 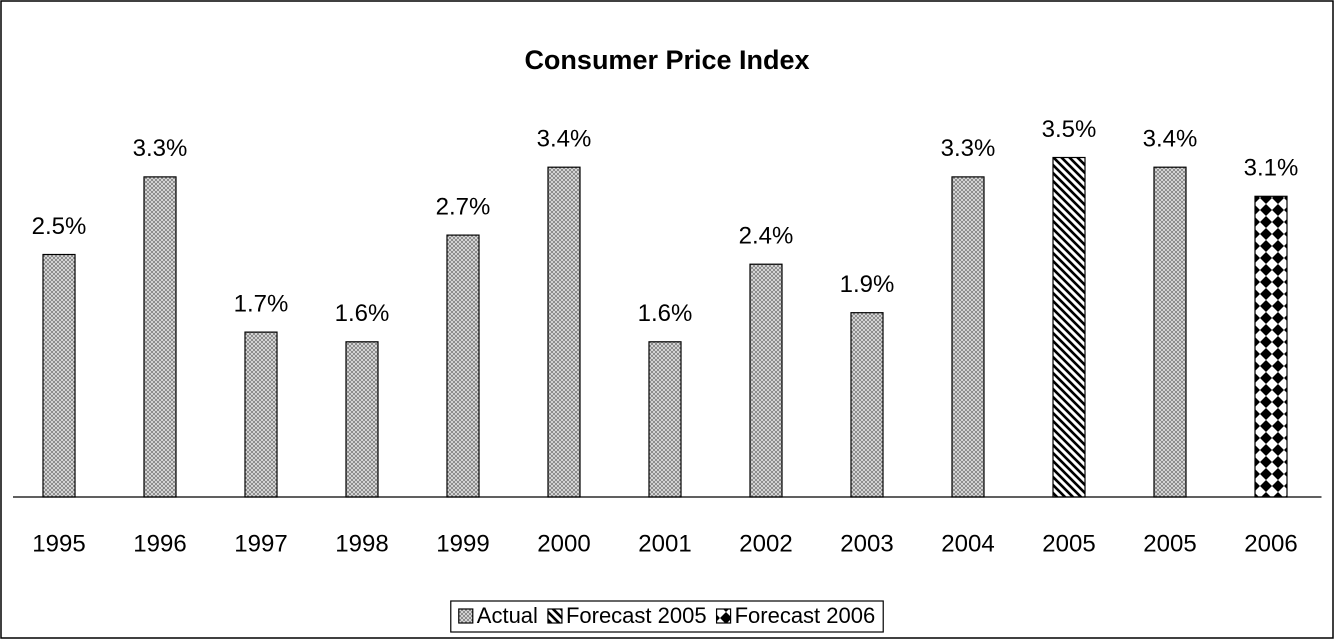 What do you see at coordinates (1069, 129) in the screenshot?
I see `data-label: 3.5%` at bounding box center [1069, 129].